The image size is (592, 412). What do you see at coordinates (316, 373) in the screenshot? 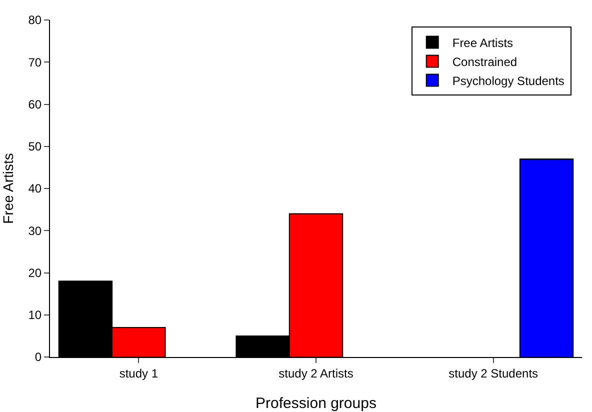
I see `x-tick-label: study 2 Artists` at bounding box center [316, 373].